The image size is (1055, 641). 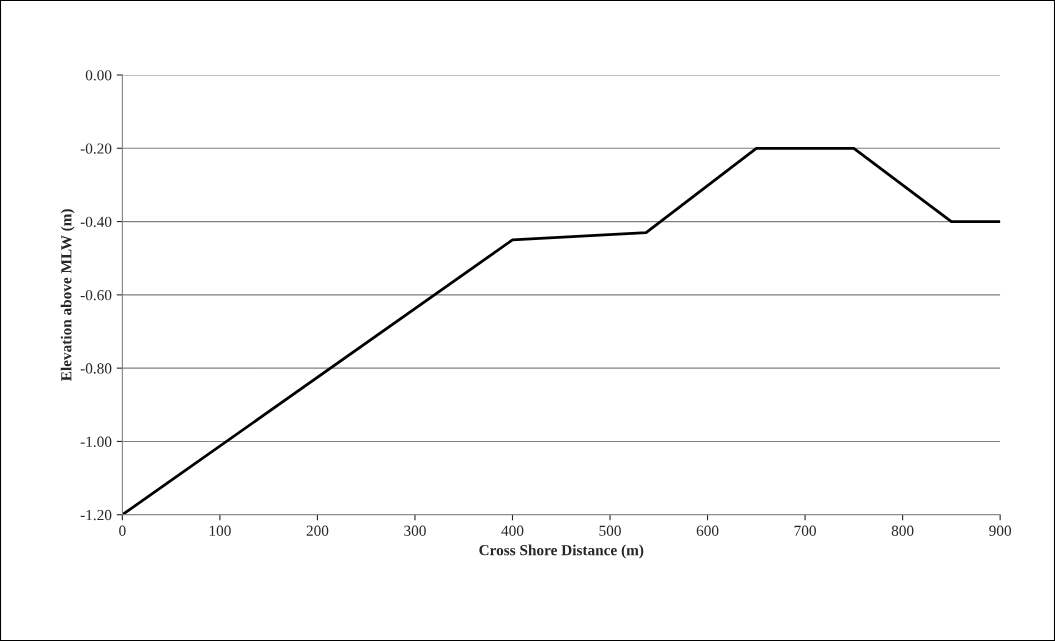 What do you see at coordinates (707, 530) in the screenshot?
I see `x-tick-label: 600` at bounding box center [707, 530].